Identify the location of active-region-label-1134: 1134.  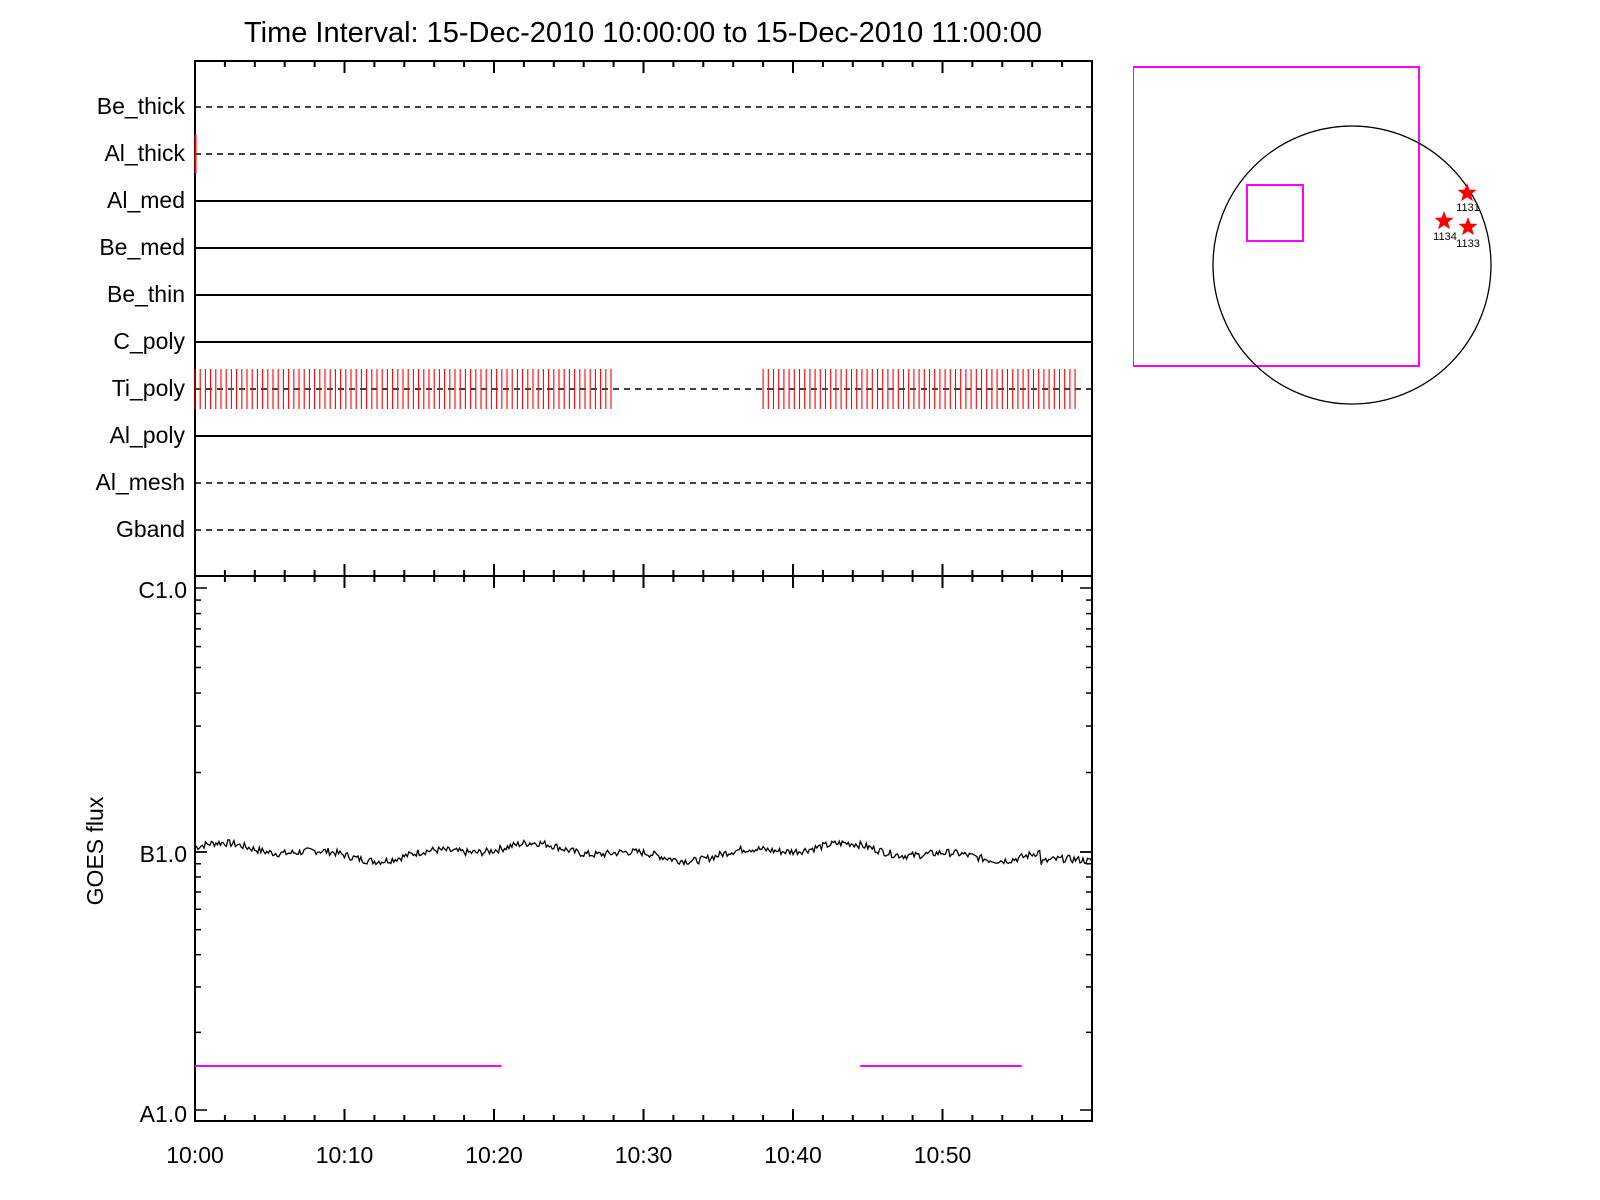
(1445, 237).